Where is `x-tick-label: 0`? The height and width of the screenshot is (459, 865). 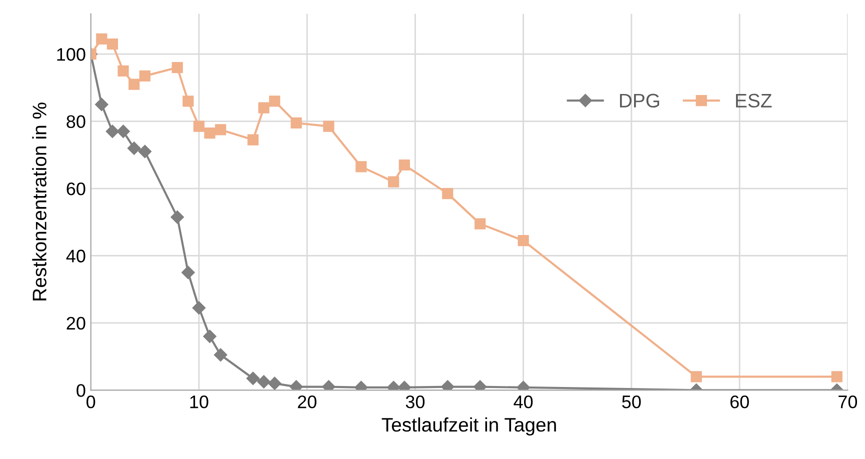 x-tick-label: 0 is located at coordinates (91, 401).